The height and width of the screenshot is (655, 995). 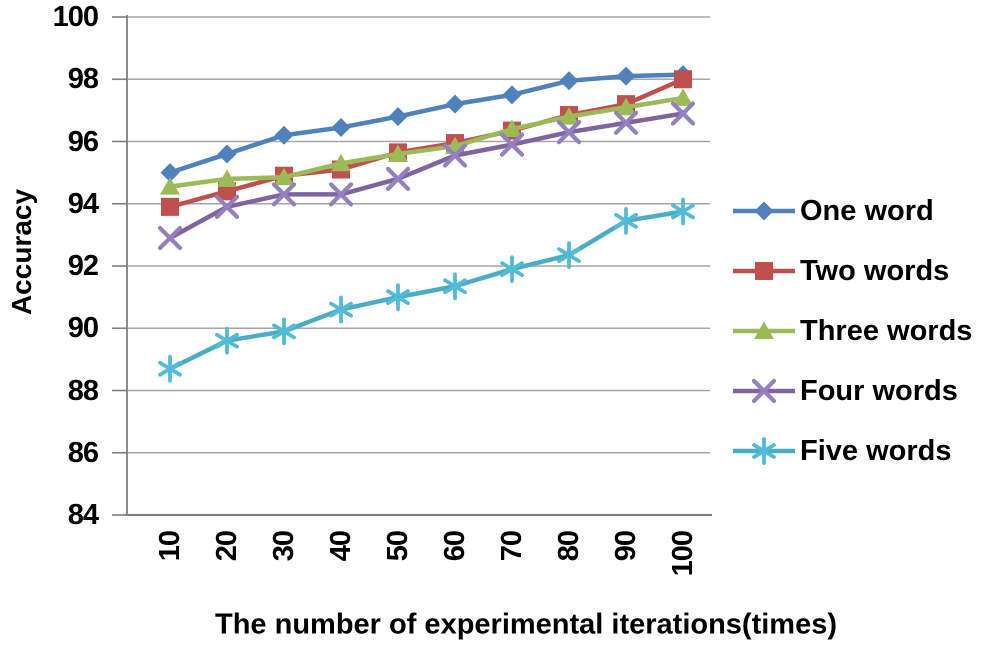 I want to click on legend-item-five-words: Five words, so click(x=851, y=451).